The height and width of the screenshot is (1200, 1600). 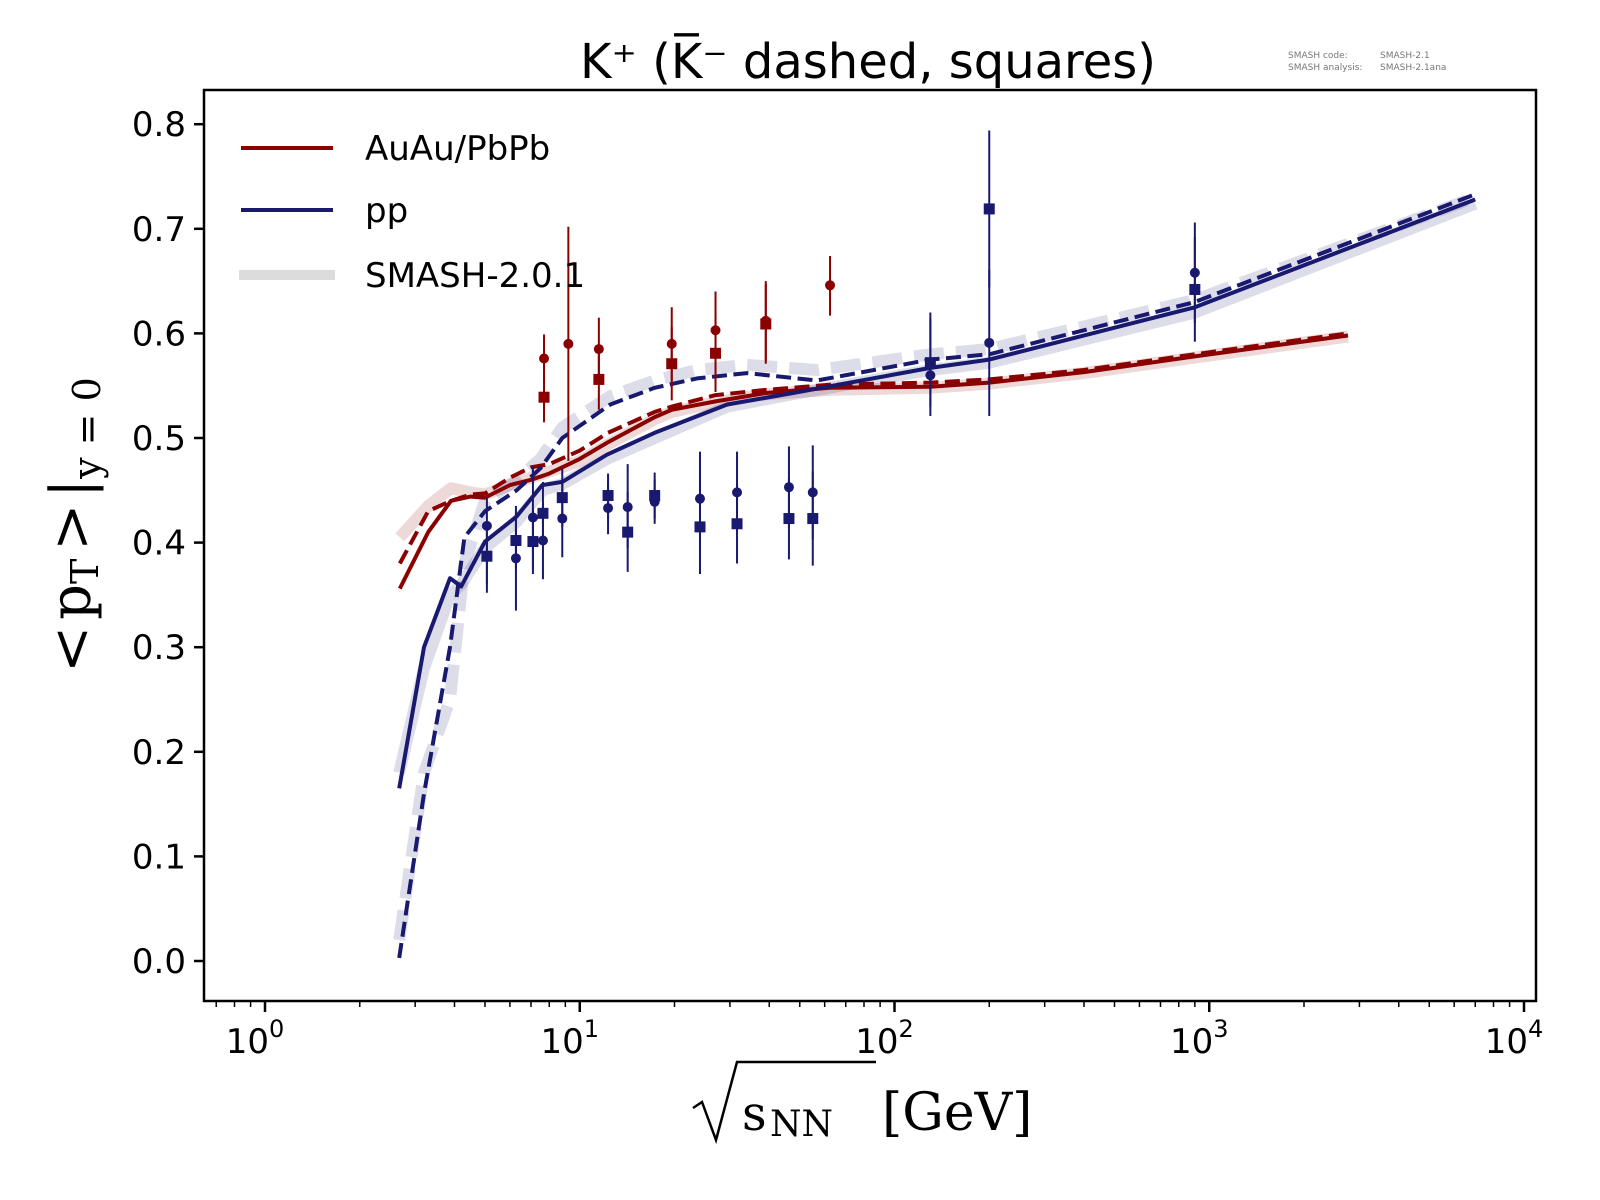 What do you see at coordinates (412, 212) in the screenshot?
I see `legend: AuAu/PbPb pp SMASH-2.0.1` at bounding box center [412, 212].